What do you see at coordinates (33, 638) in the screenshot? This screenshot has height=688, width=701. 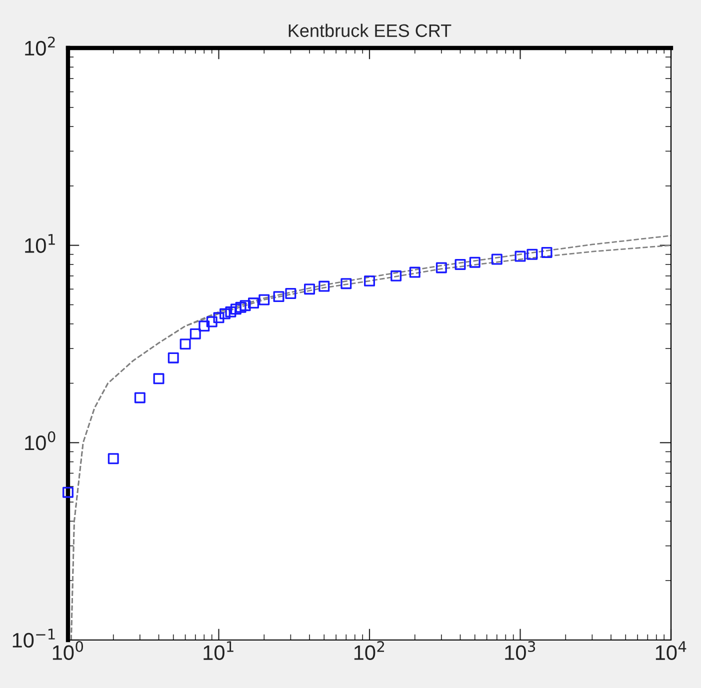 I see `y-tick-label: 10$^{−1}$` at bounding box center [33, 638].